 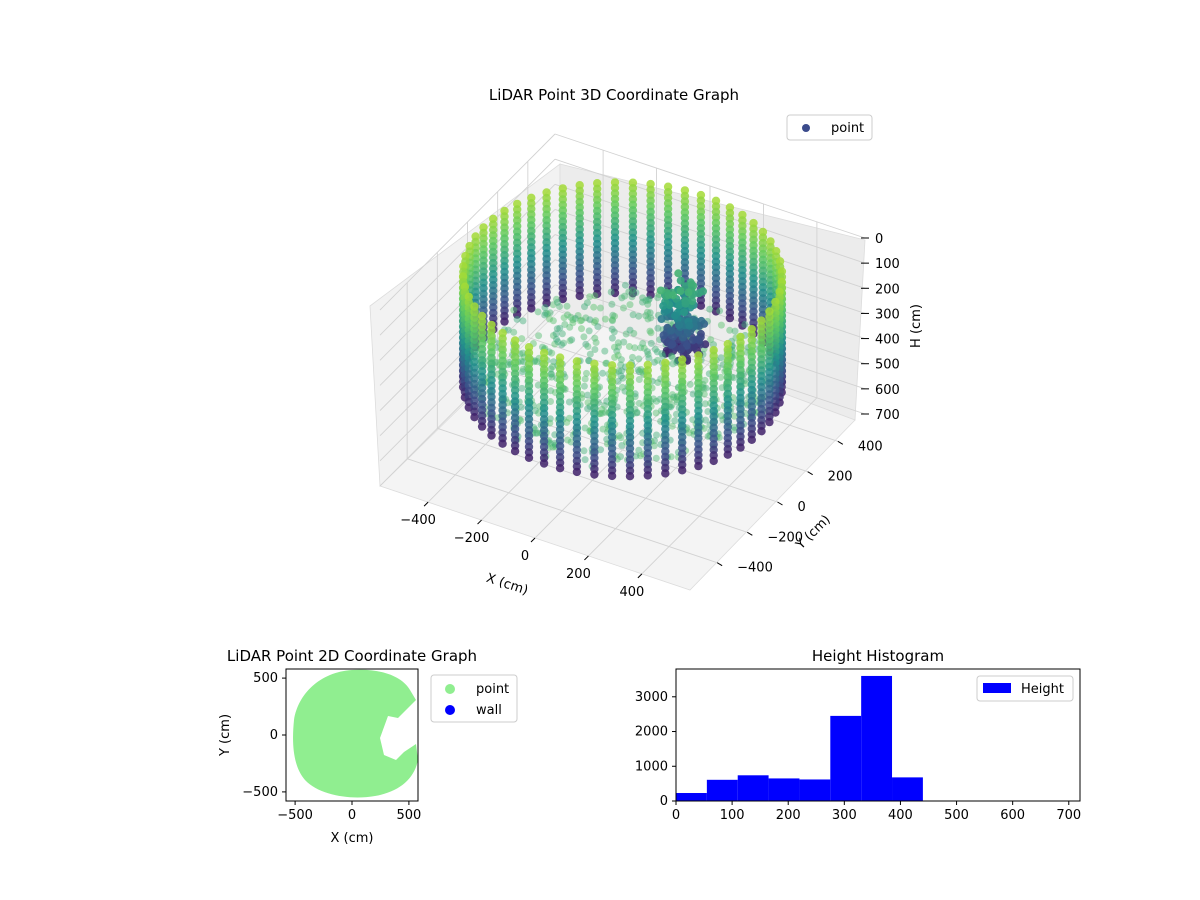 I want to click on x-tick-label-3d: 400, so click(x=631, y=592).